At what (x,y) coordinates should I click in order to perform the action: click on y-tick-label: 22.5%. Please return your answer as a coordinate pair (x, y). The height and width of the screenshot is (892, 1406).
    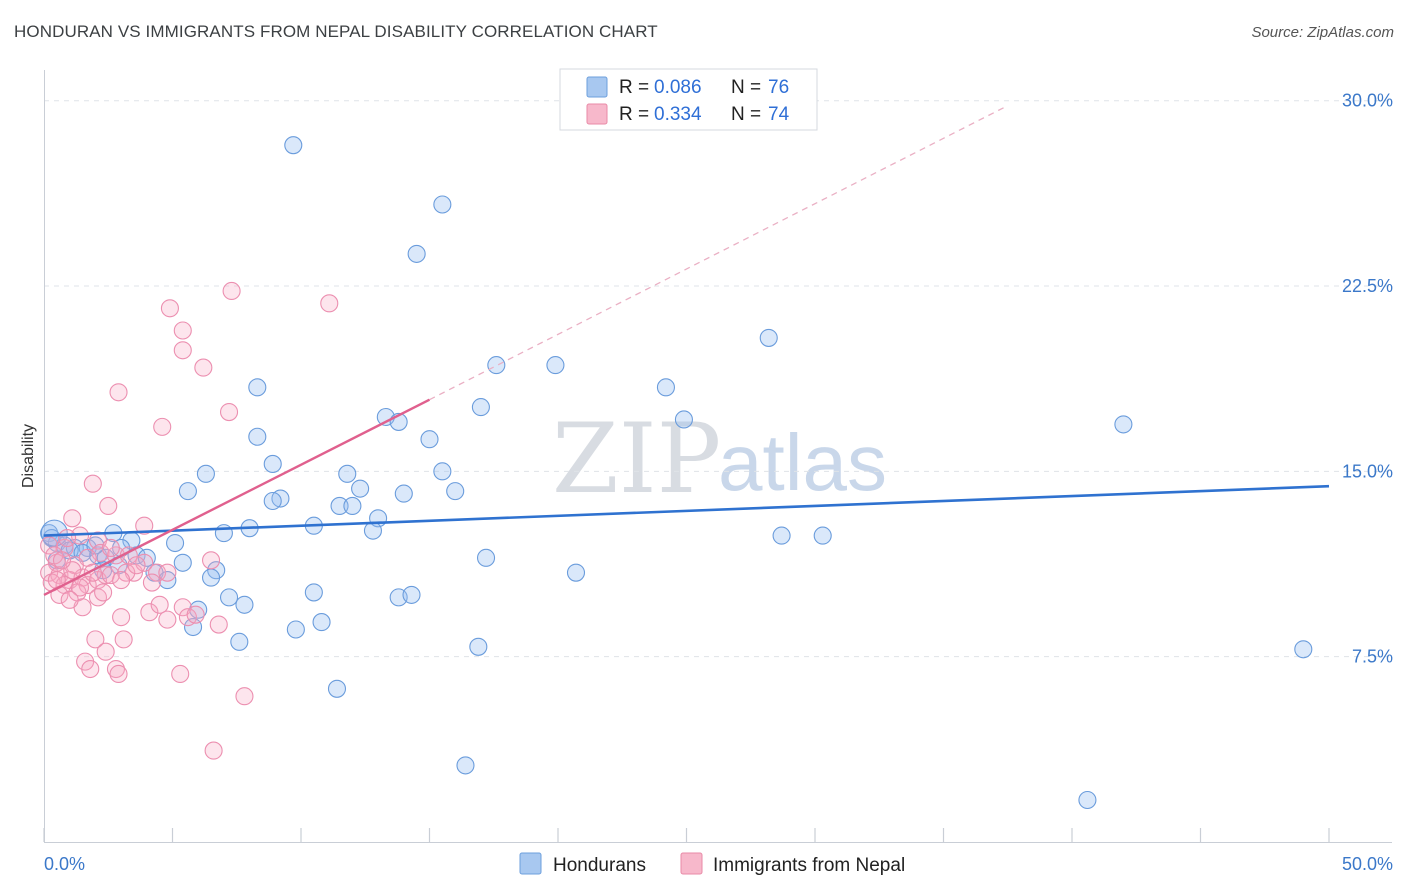
    Looking at the image, I should click on (1367, 286).